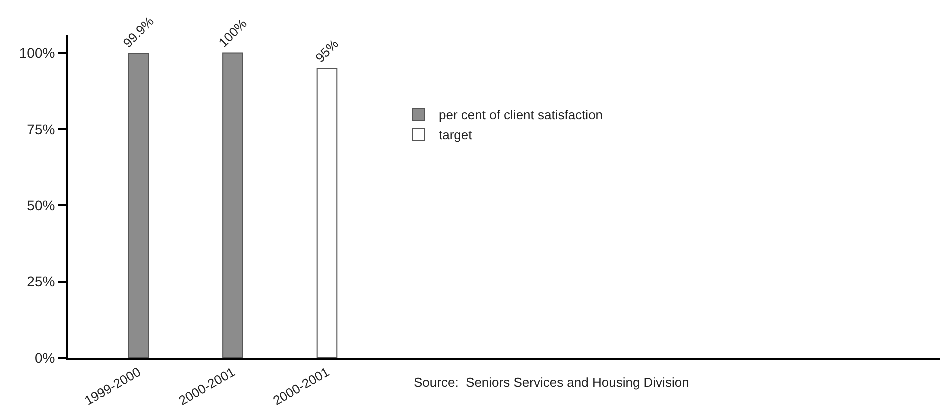 The width and height of the screenshot is (946, 420). I want to click on y-tick-label: 0%, so click(45, 358).